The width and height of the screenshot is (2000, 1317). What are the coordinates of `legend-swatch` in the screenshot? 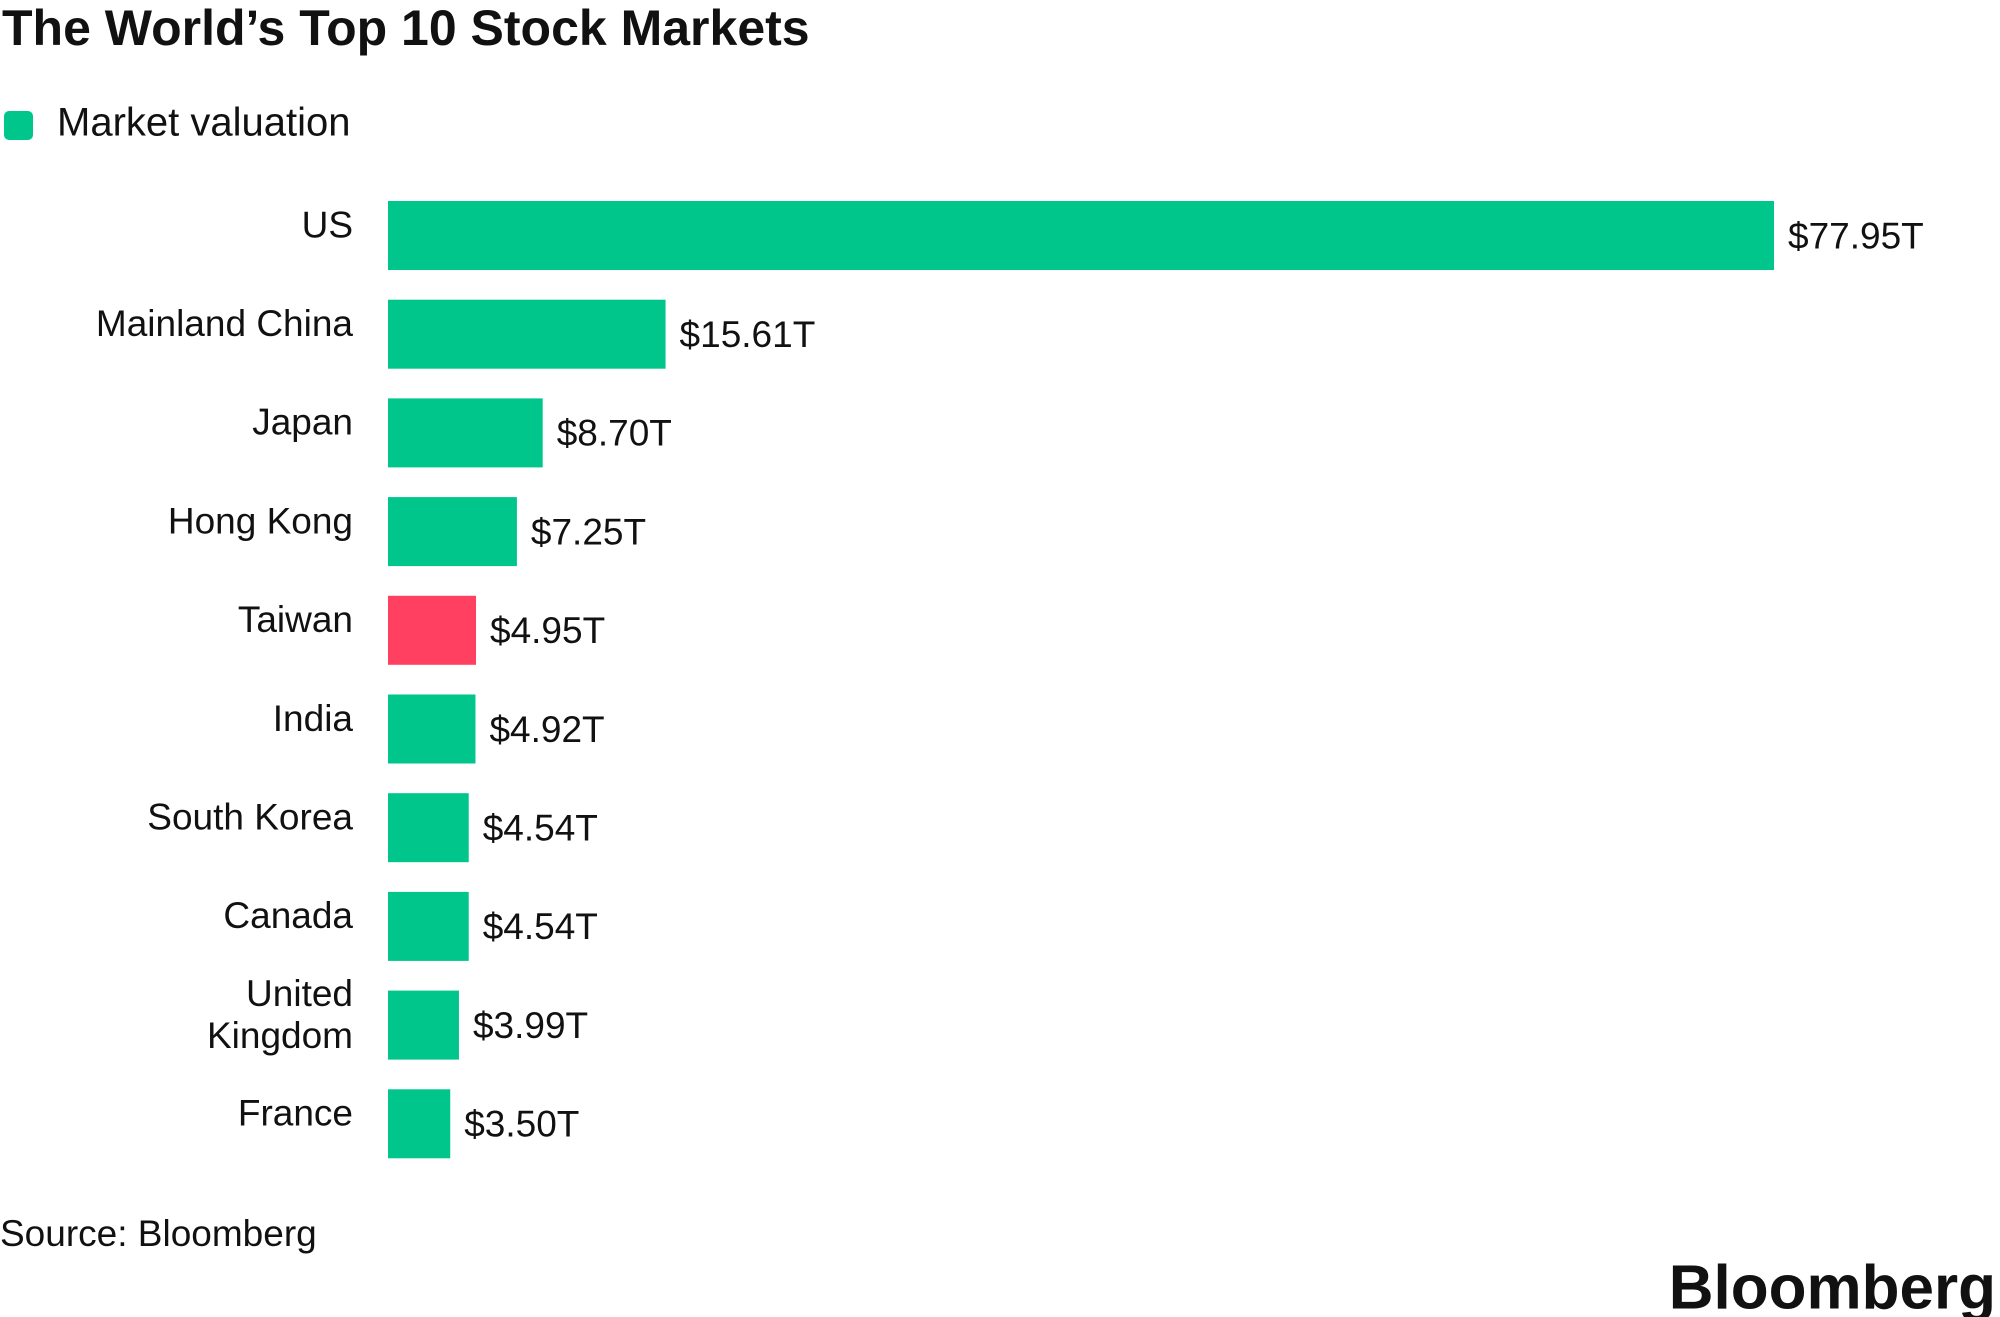 It's located at (18, 125).